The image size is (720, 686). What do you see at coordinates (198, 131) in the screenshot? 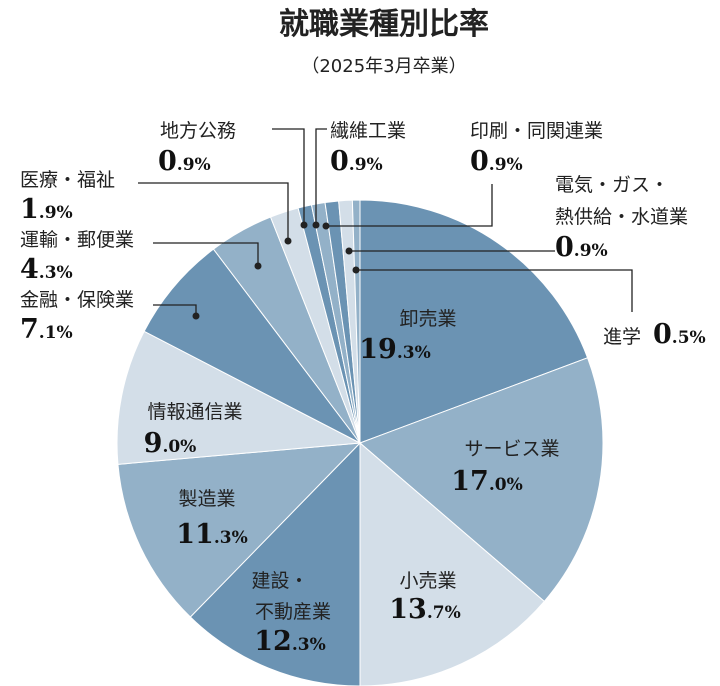
I see `slice-10-name: 地方公務` at bounding box center [198, 131].